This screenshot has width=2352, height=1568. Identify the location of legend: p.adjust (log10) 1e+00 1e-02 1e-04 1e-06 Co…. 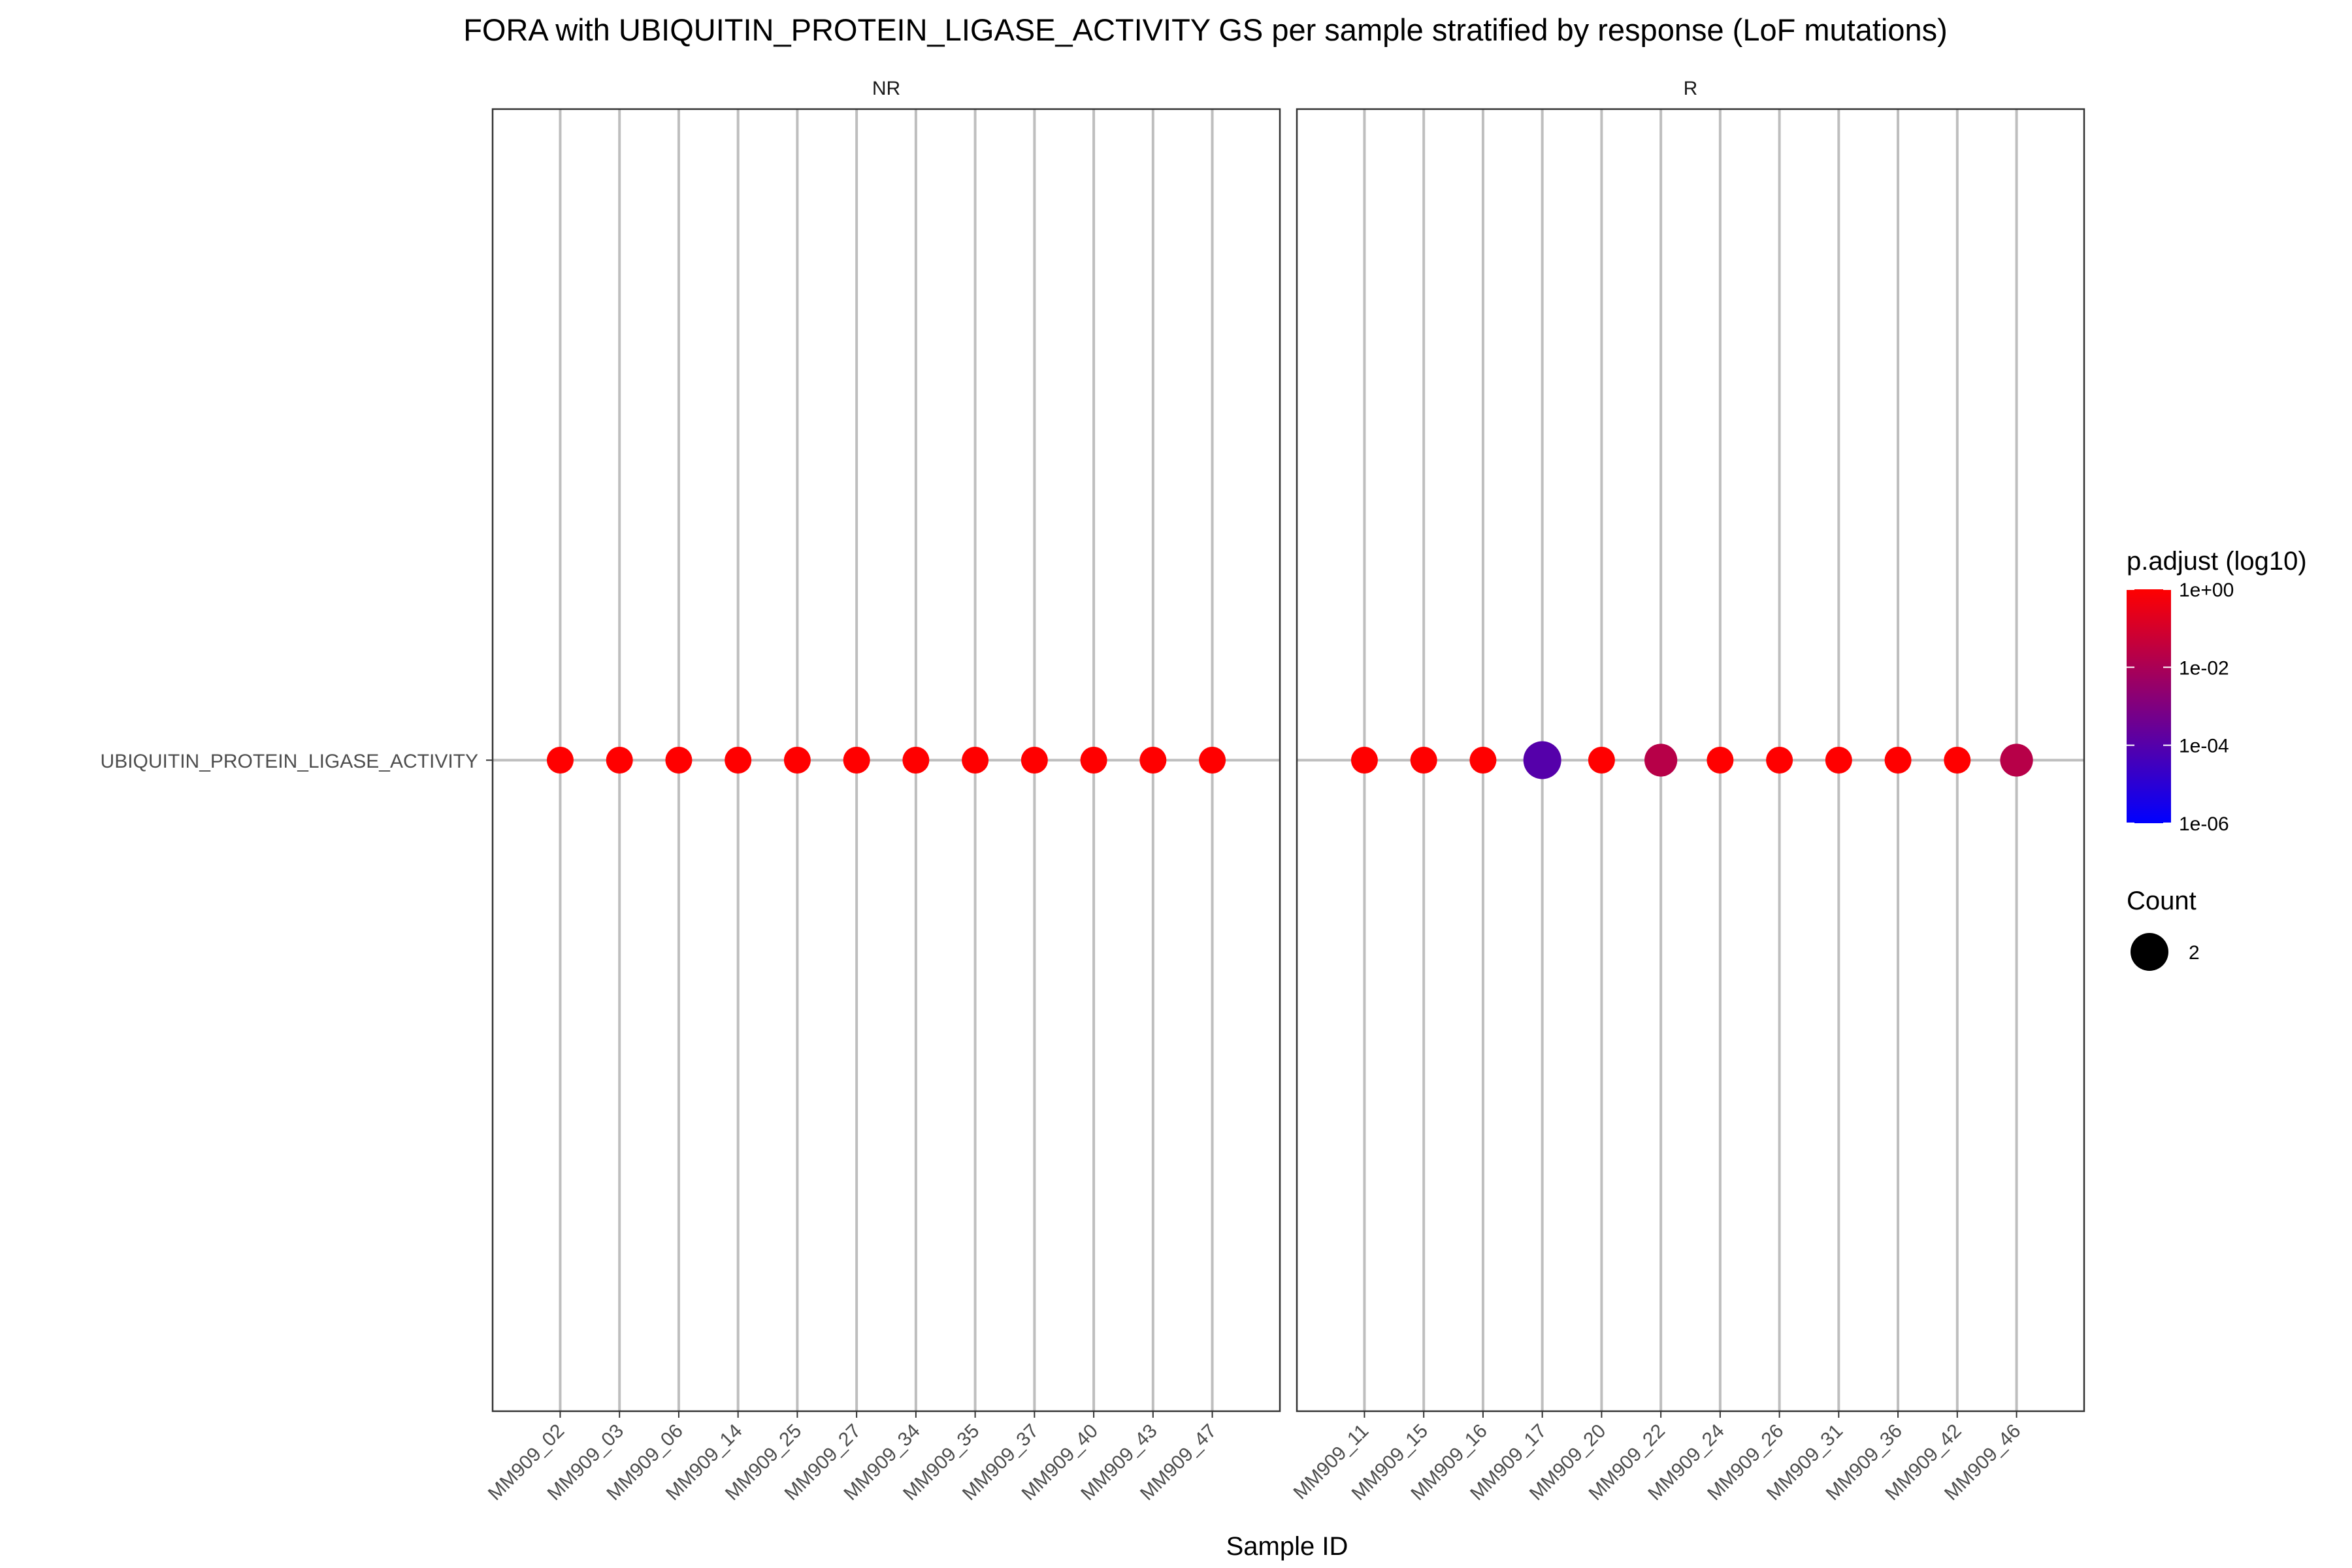
(2217, 759).